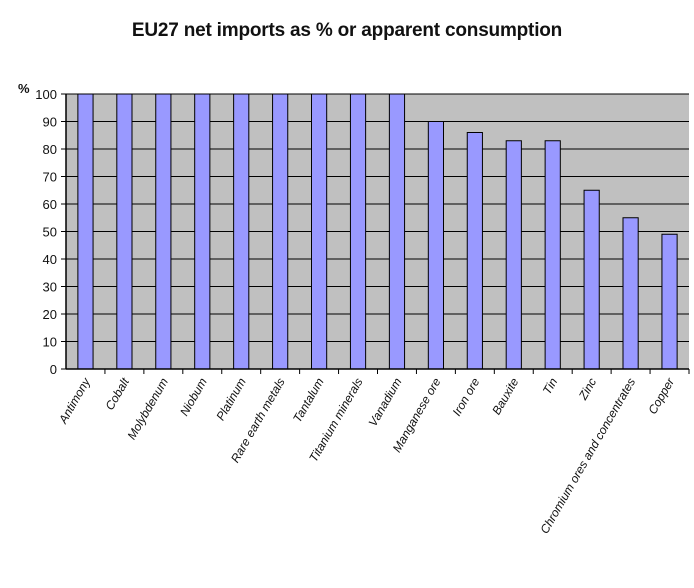 Image resolution: width=694 pixels, height=588 pixels. Describe the element at coordinates (50, 314) in the screenshot. I see `y-tick-label: 20` at that location.